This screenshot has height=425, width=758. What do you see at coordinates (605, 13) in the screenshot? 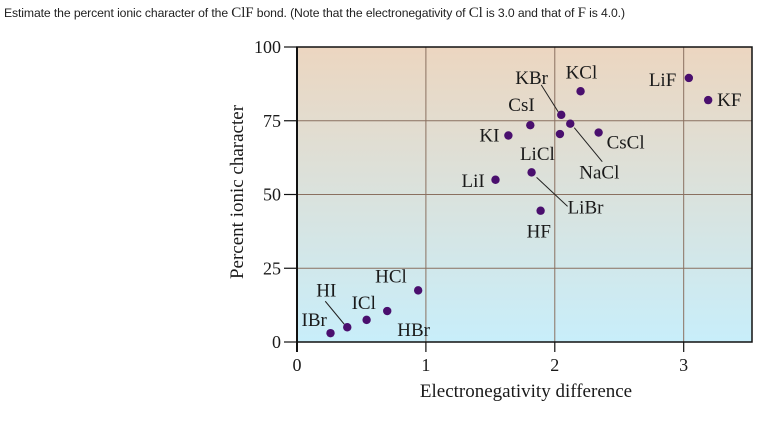
I see `question-part: is 4.0.)` at bounding box center [605, 13].